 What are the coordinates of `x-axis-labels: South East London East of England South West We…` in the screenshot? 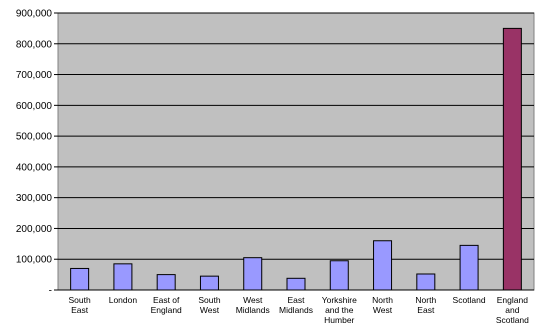 It's located at (299, 310).